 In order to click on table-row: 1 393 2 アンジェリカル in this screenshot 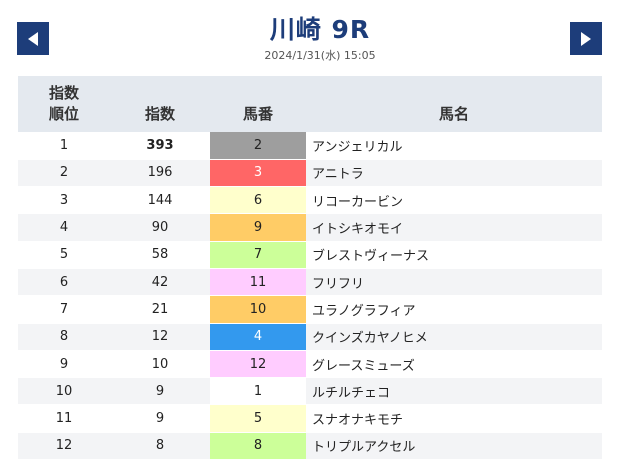, I will do `click(310, 146)`.